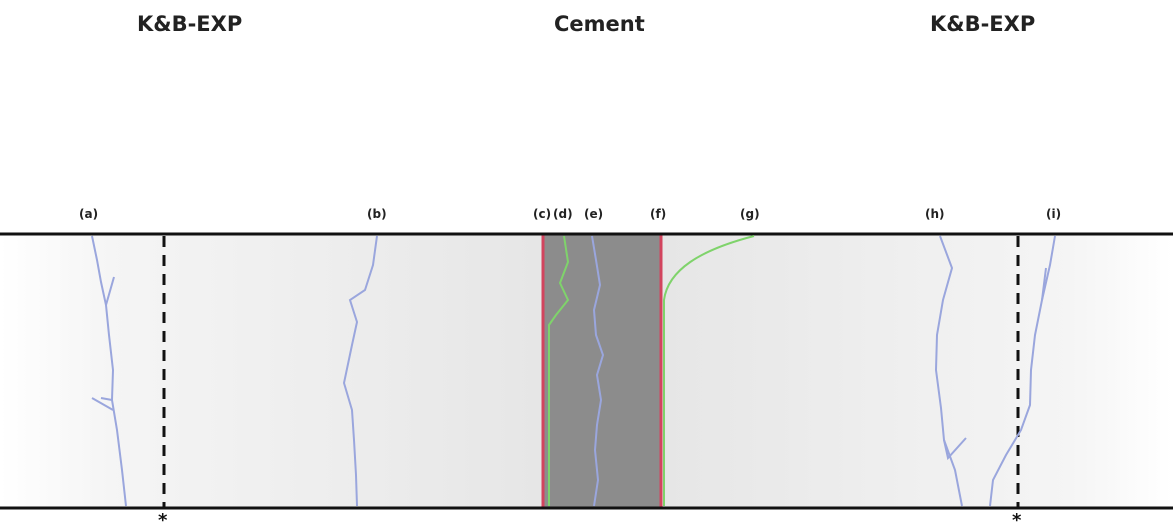  Describe the element at coordinates (163, 520) in the screenshot. I see `left-star-marker: *` at that location.